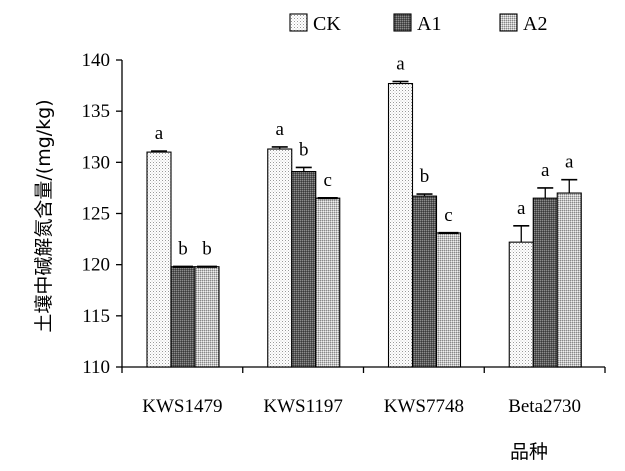  Describe the element at coordinates (207, 317) in the screenshot. I see `bar-a2-kws1479` at that location.